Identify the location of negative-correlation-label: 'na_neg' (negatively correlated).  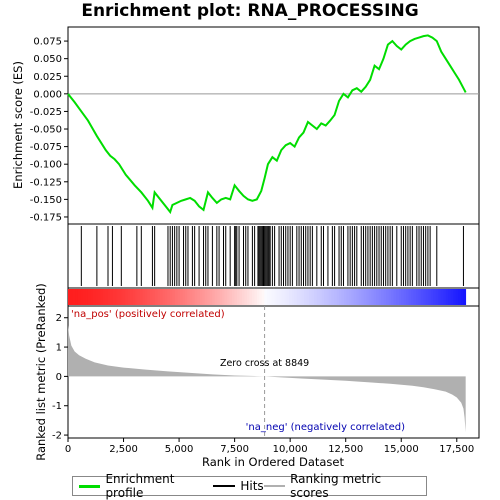
(325, 427).